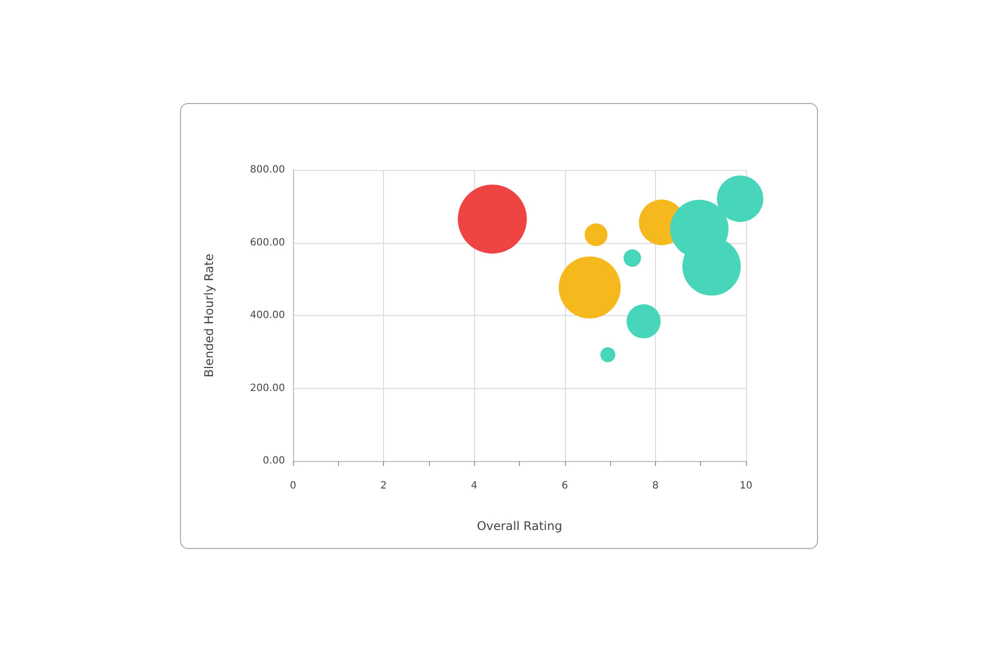  What do you see at coordinates (746, 486) in the screenshot?
I see `x-tick-label: 10` at bounding box center [746, 486].